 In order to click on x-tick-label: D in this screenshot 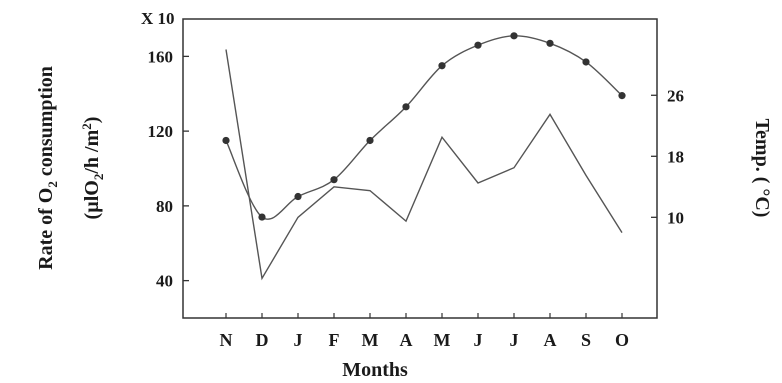, I will do `click(262, 340)`.